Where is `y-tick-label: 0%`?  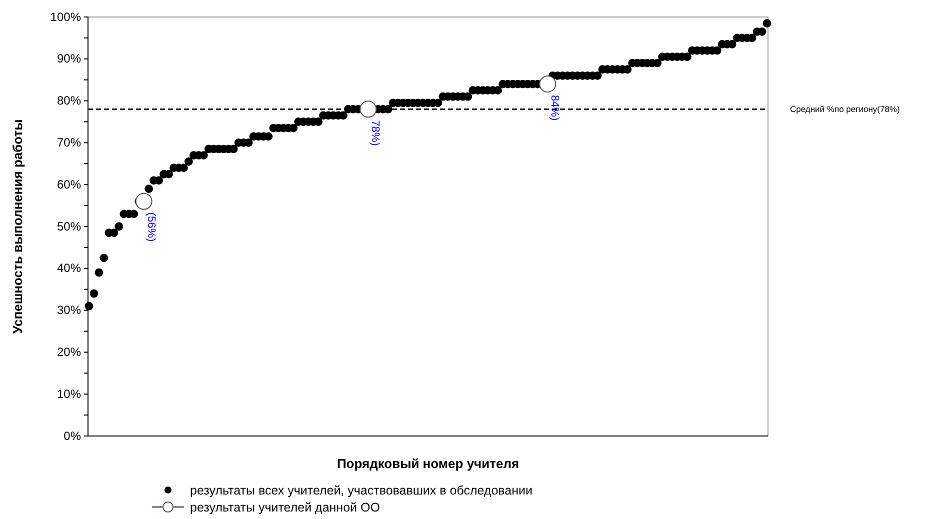 y-tick-label: 0% is located at coordinates (73, 435).